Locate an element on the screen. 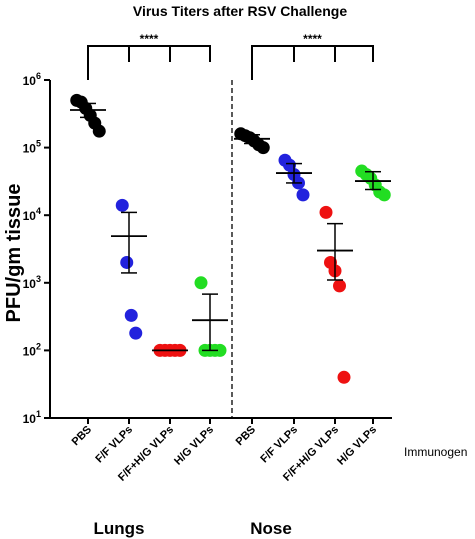 The image size is (475, 539). y-tick-label: 10⁶ is located at coordinates (32, 79).